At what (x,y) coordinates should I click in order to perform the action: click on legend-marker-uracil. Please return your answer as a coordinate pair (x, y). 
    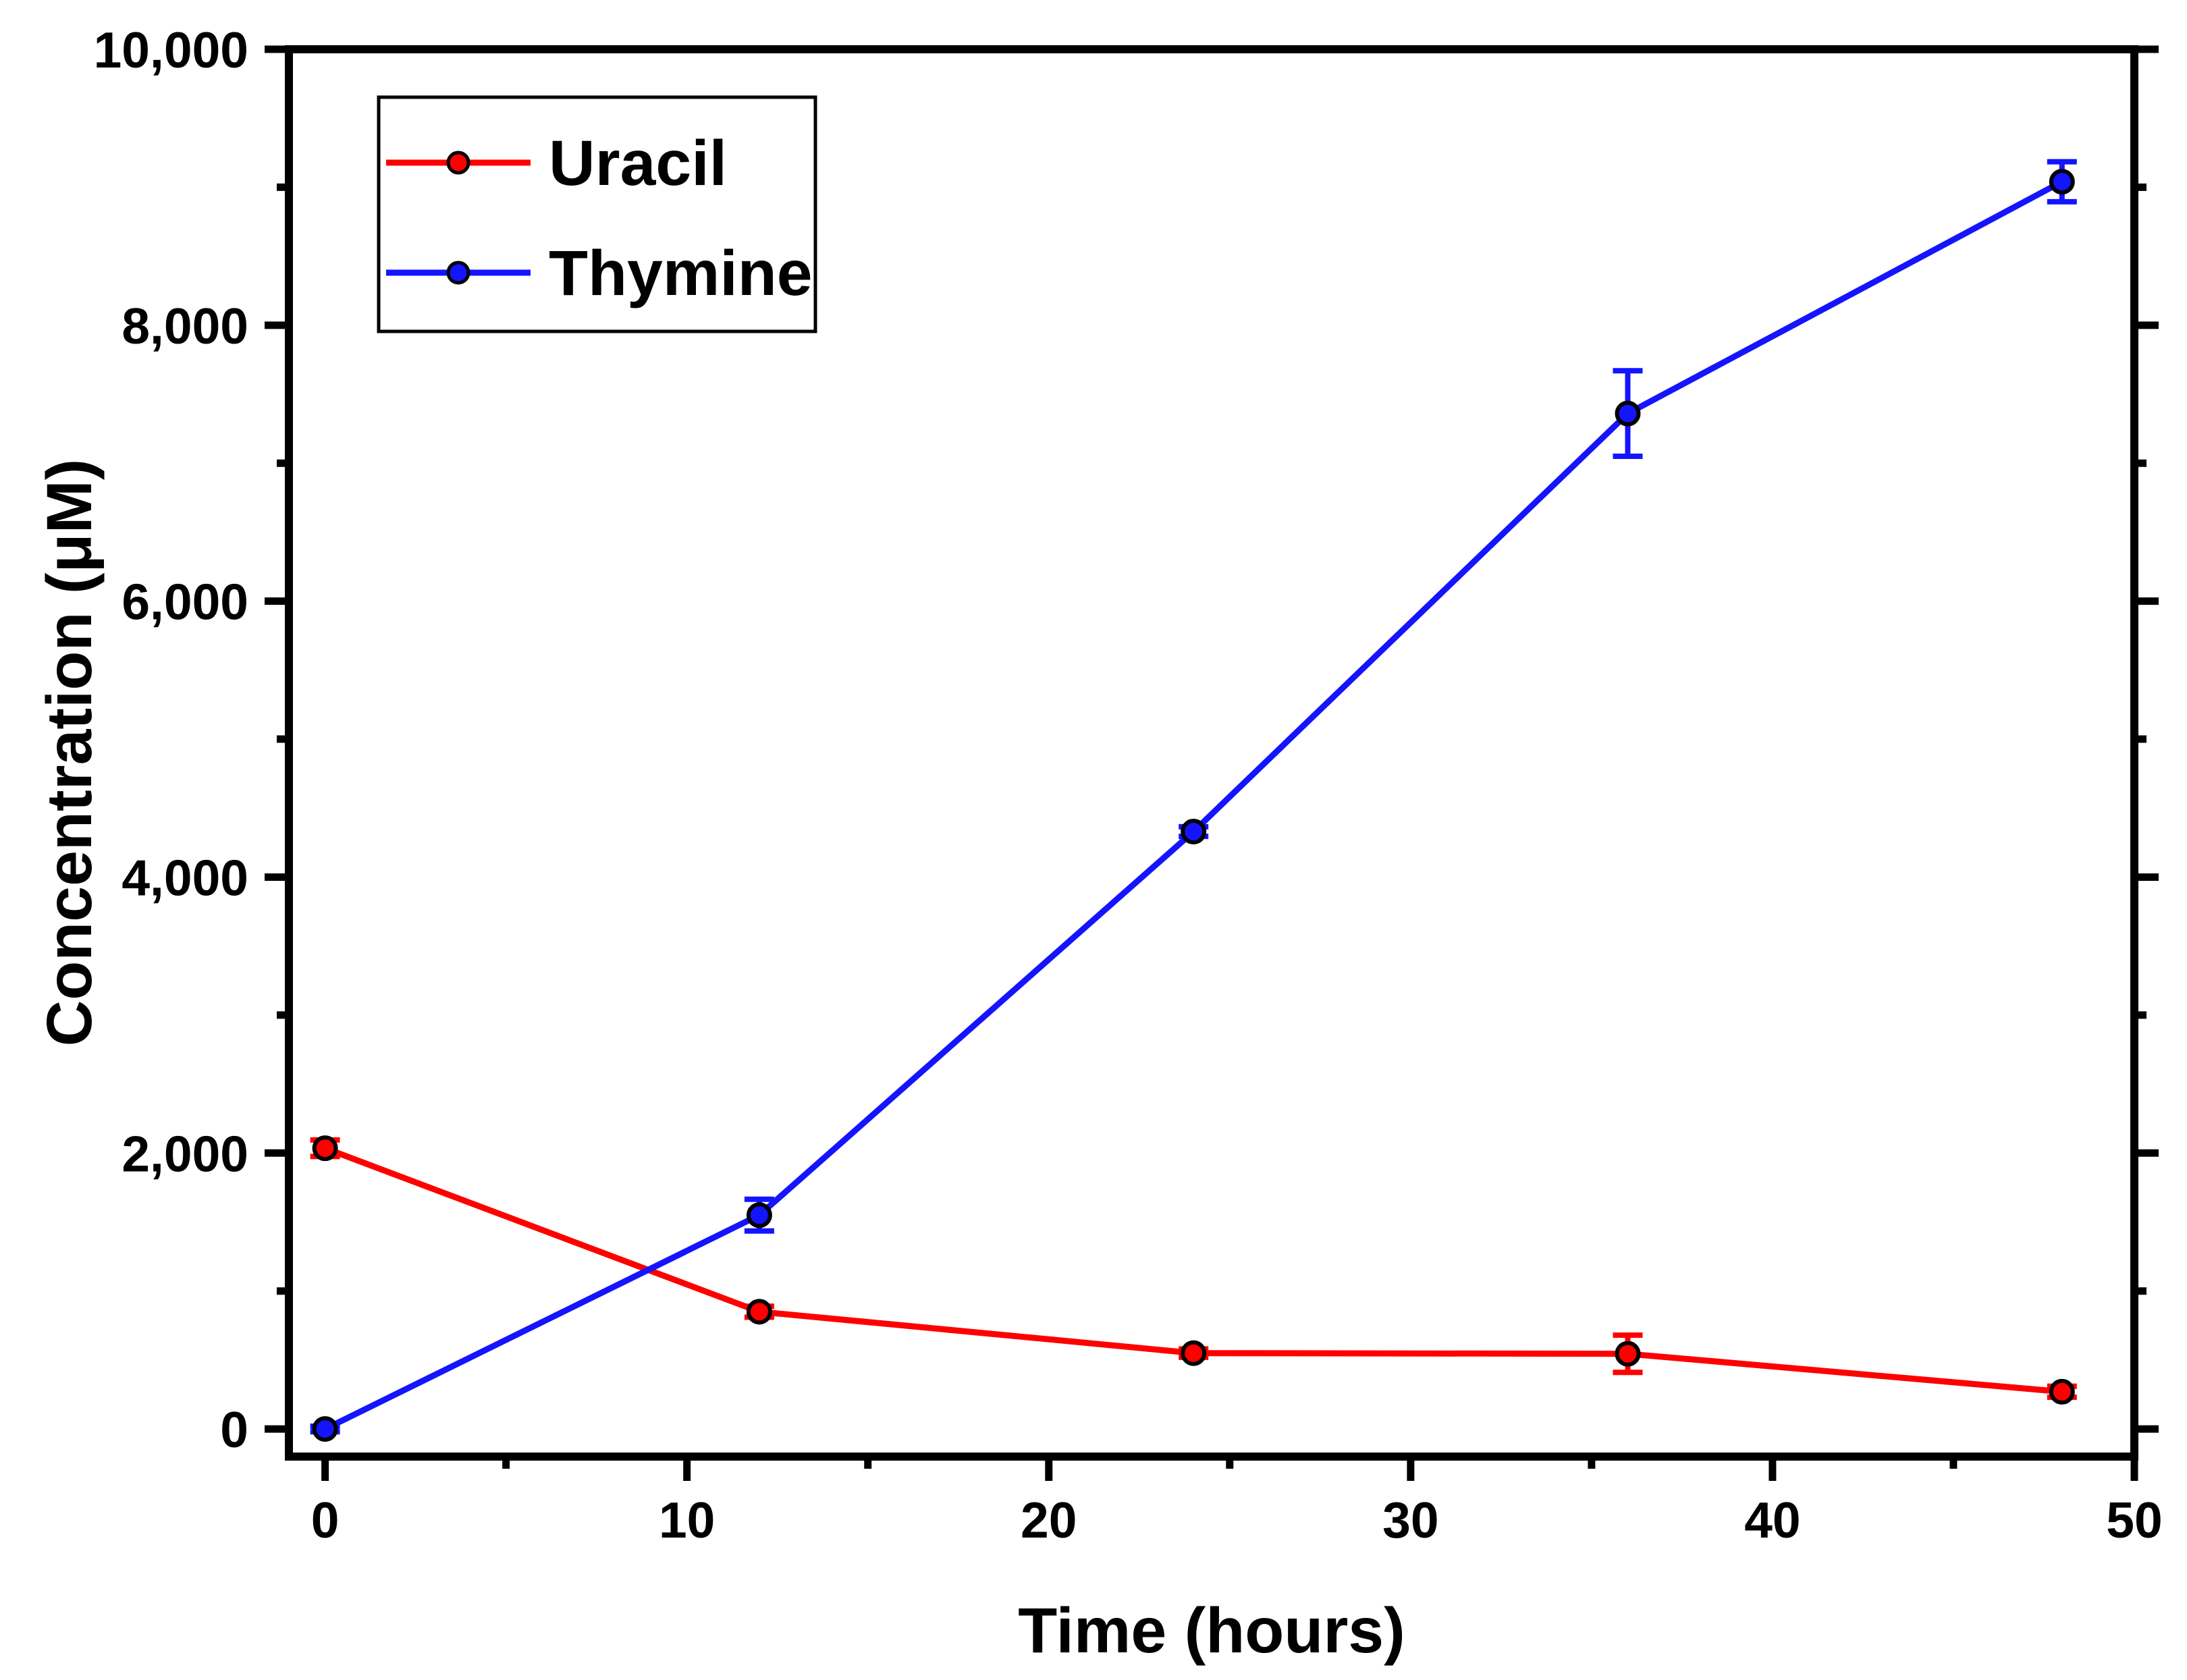
    Looking at the image, I should click on (458, 163).